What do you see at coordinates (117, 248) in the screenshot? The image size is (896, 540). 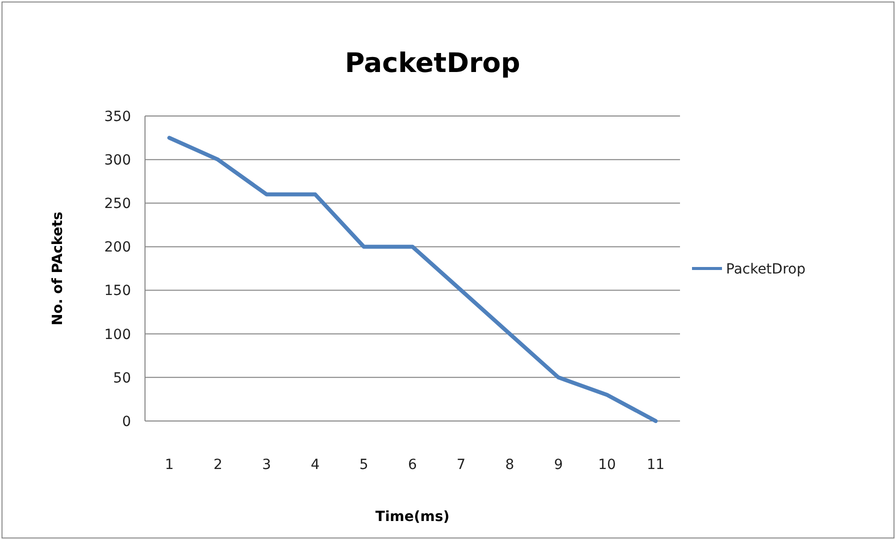 I see `y-tick-label: 200` at bounding box center [117, 248].